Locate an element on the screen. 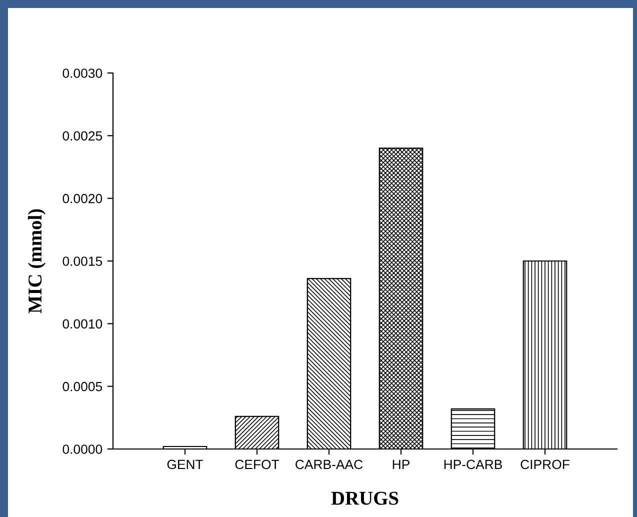  x-tick-label: CARB-AAC is located at coordinates (329, 465).